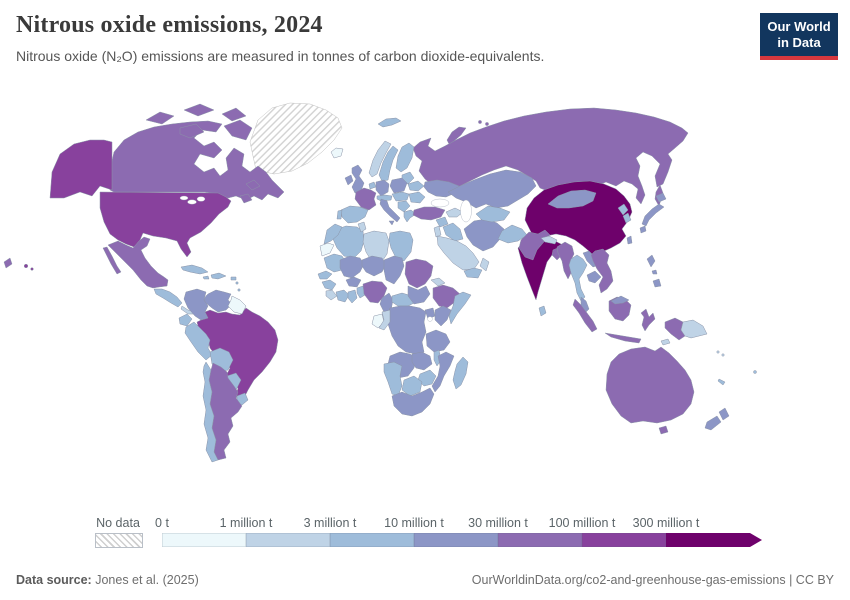 This screenshot has height=600, width=850. I want to click on country-zambia, so click(422, 361).